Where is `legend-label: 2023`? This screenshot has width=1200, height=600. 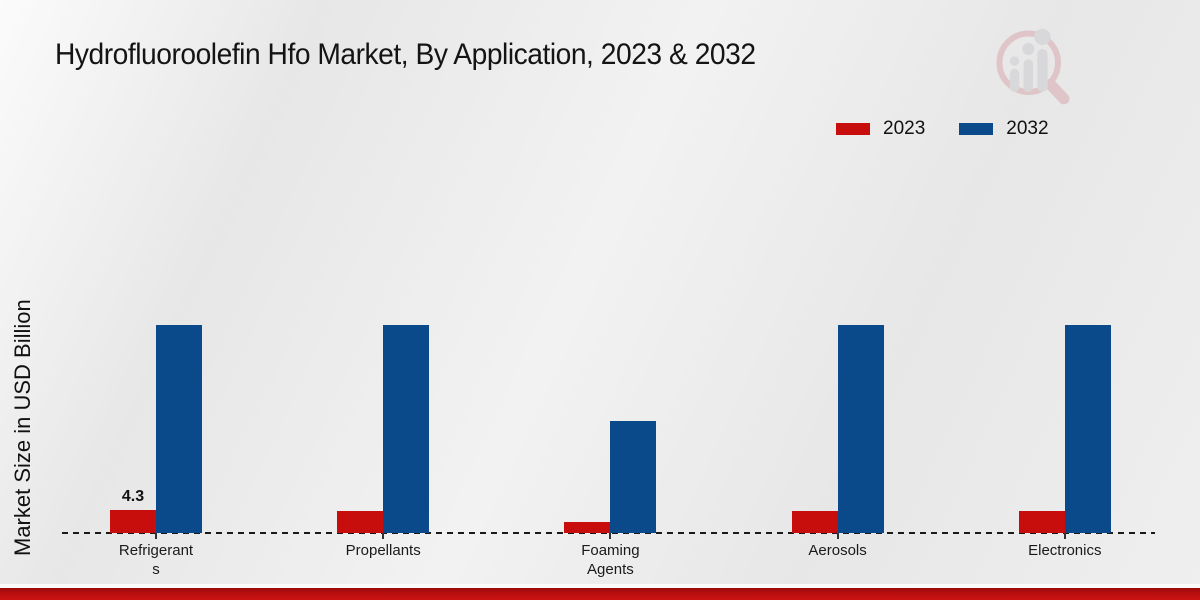
legend-label: 2023 is located at coordinates (904, 128).